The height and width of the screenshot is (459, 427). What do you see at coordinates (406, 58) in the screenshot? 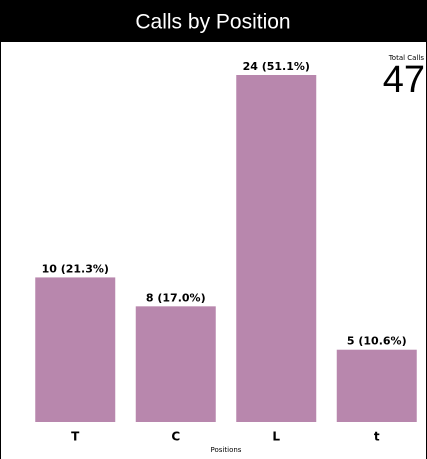
I see `total-label: Total Calls` at bounding box center [406, 58].